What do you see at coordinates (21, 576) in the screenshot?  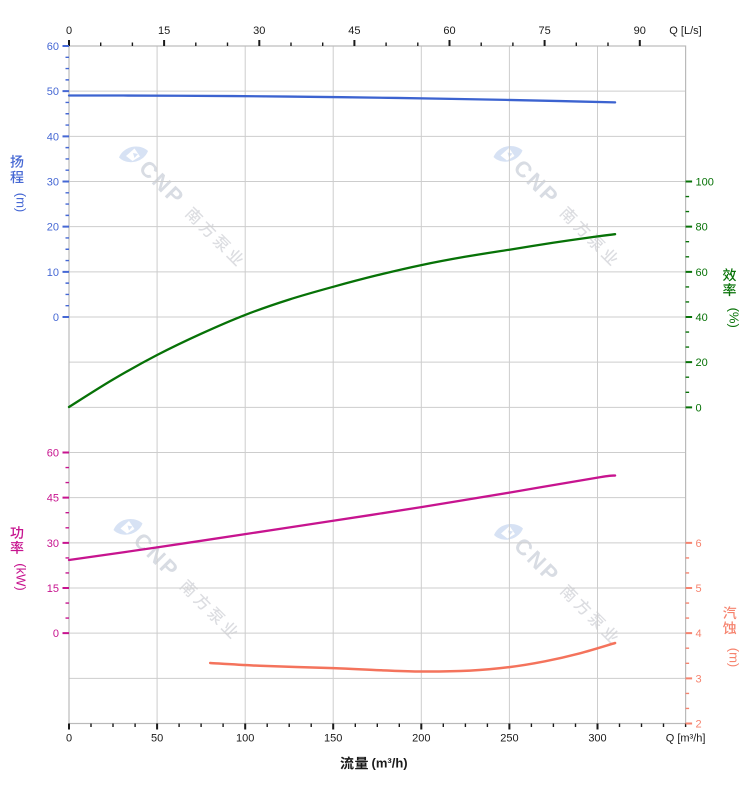 I see `svg-text: (kW)` at bounding box center [21, 576].